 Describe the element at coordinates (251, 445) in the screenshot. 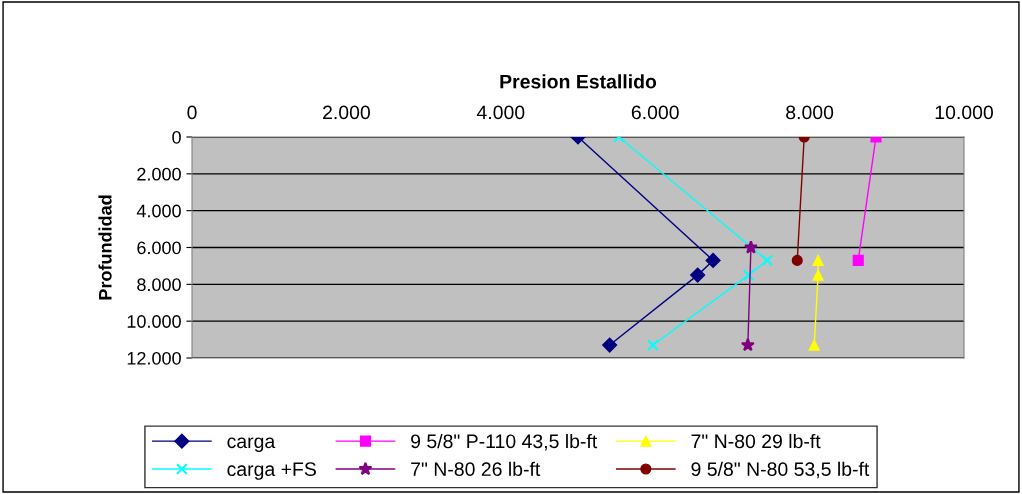

I see `legend-label: carga` at that location.